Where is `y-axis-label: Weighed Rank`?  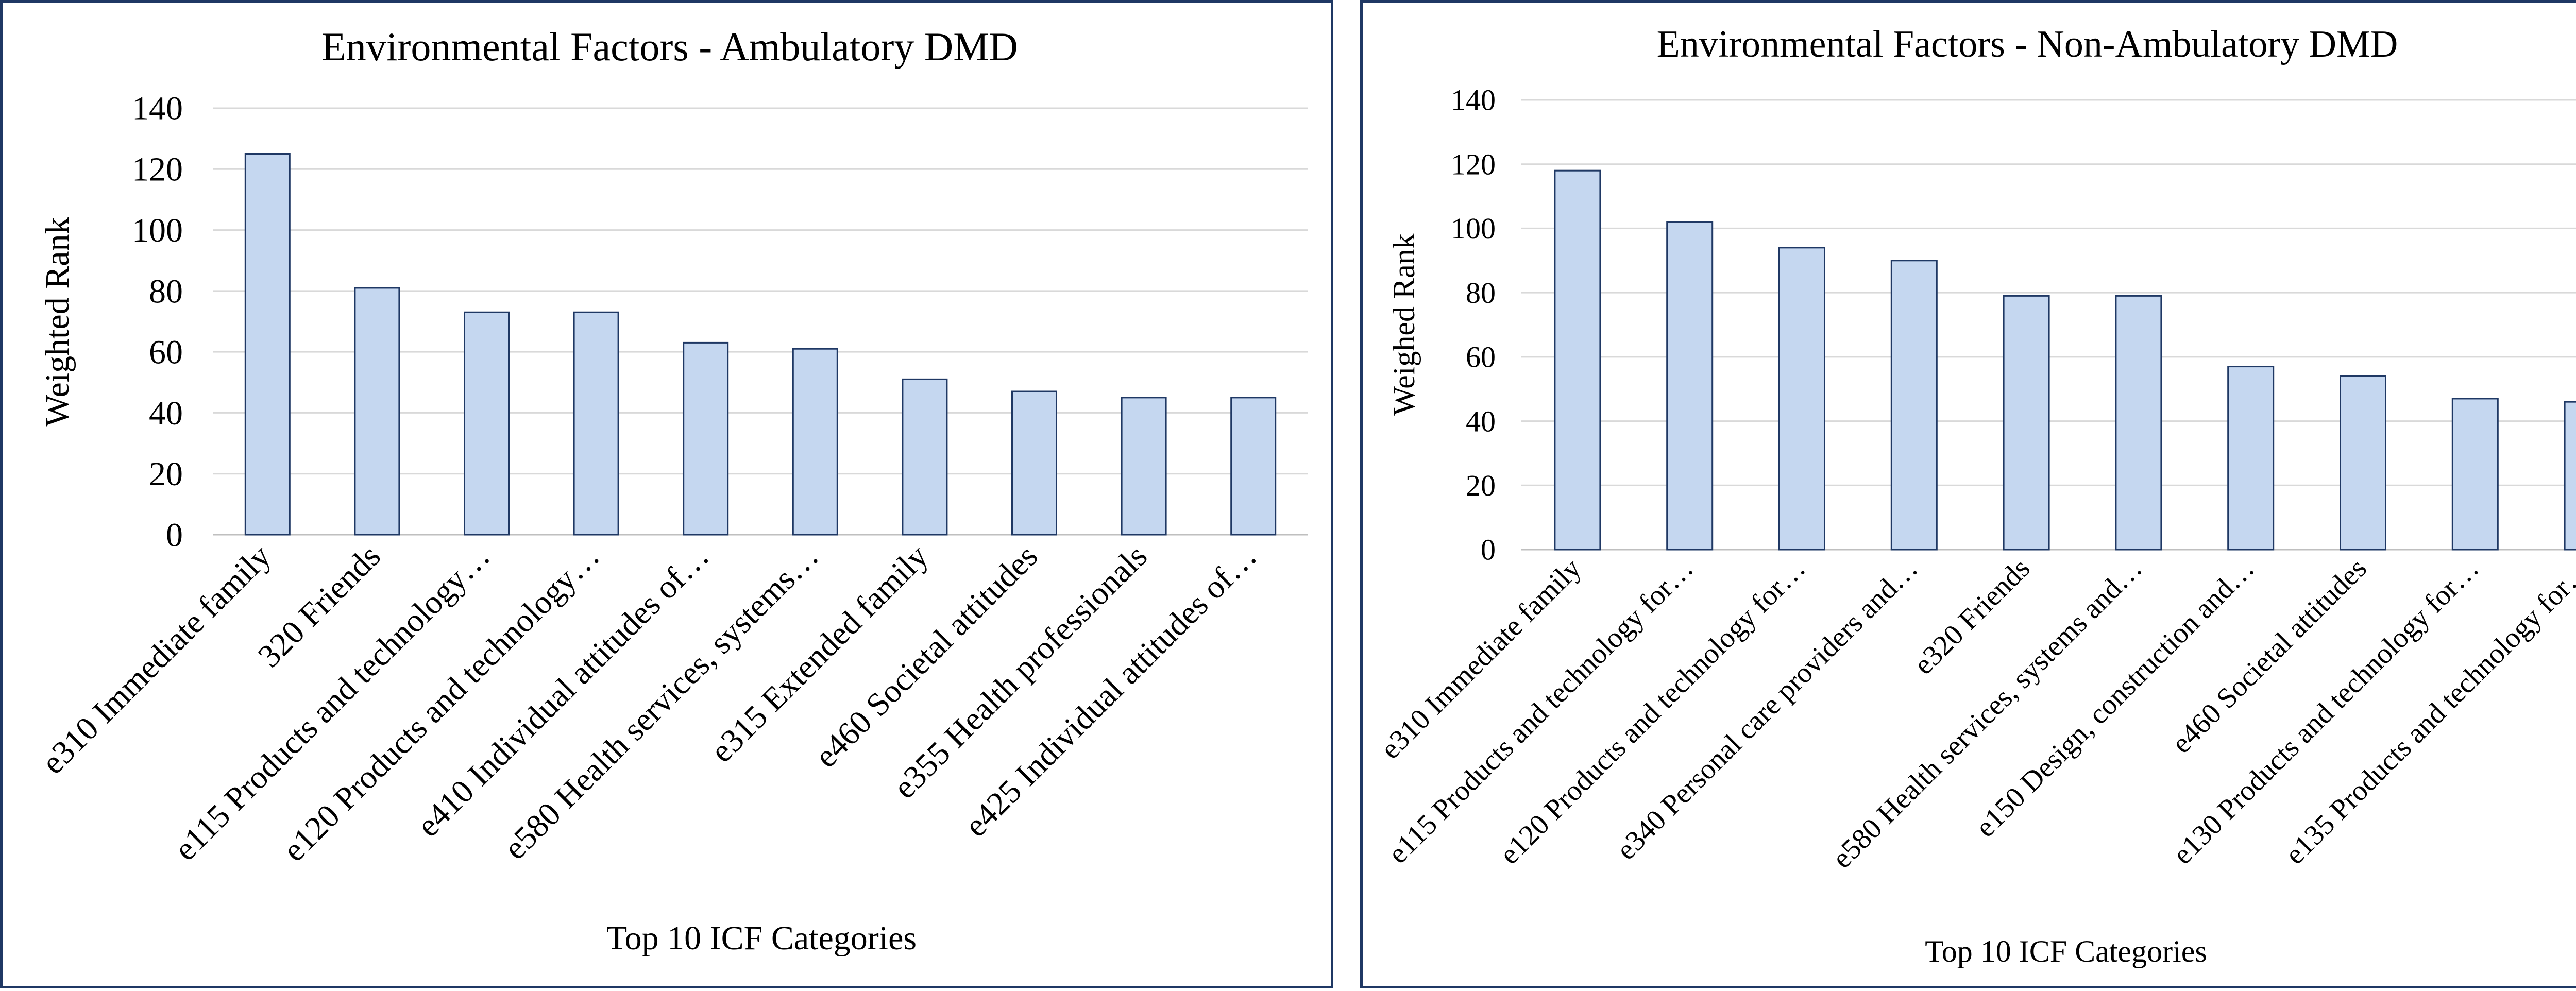 y-axis-label: Weighed Rank is located at coordinates (1404, 324).